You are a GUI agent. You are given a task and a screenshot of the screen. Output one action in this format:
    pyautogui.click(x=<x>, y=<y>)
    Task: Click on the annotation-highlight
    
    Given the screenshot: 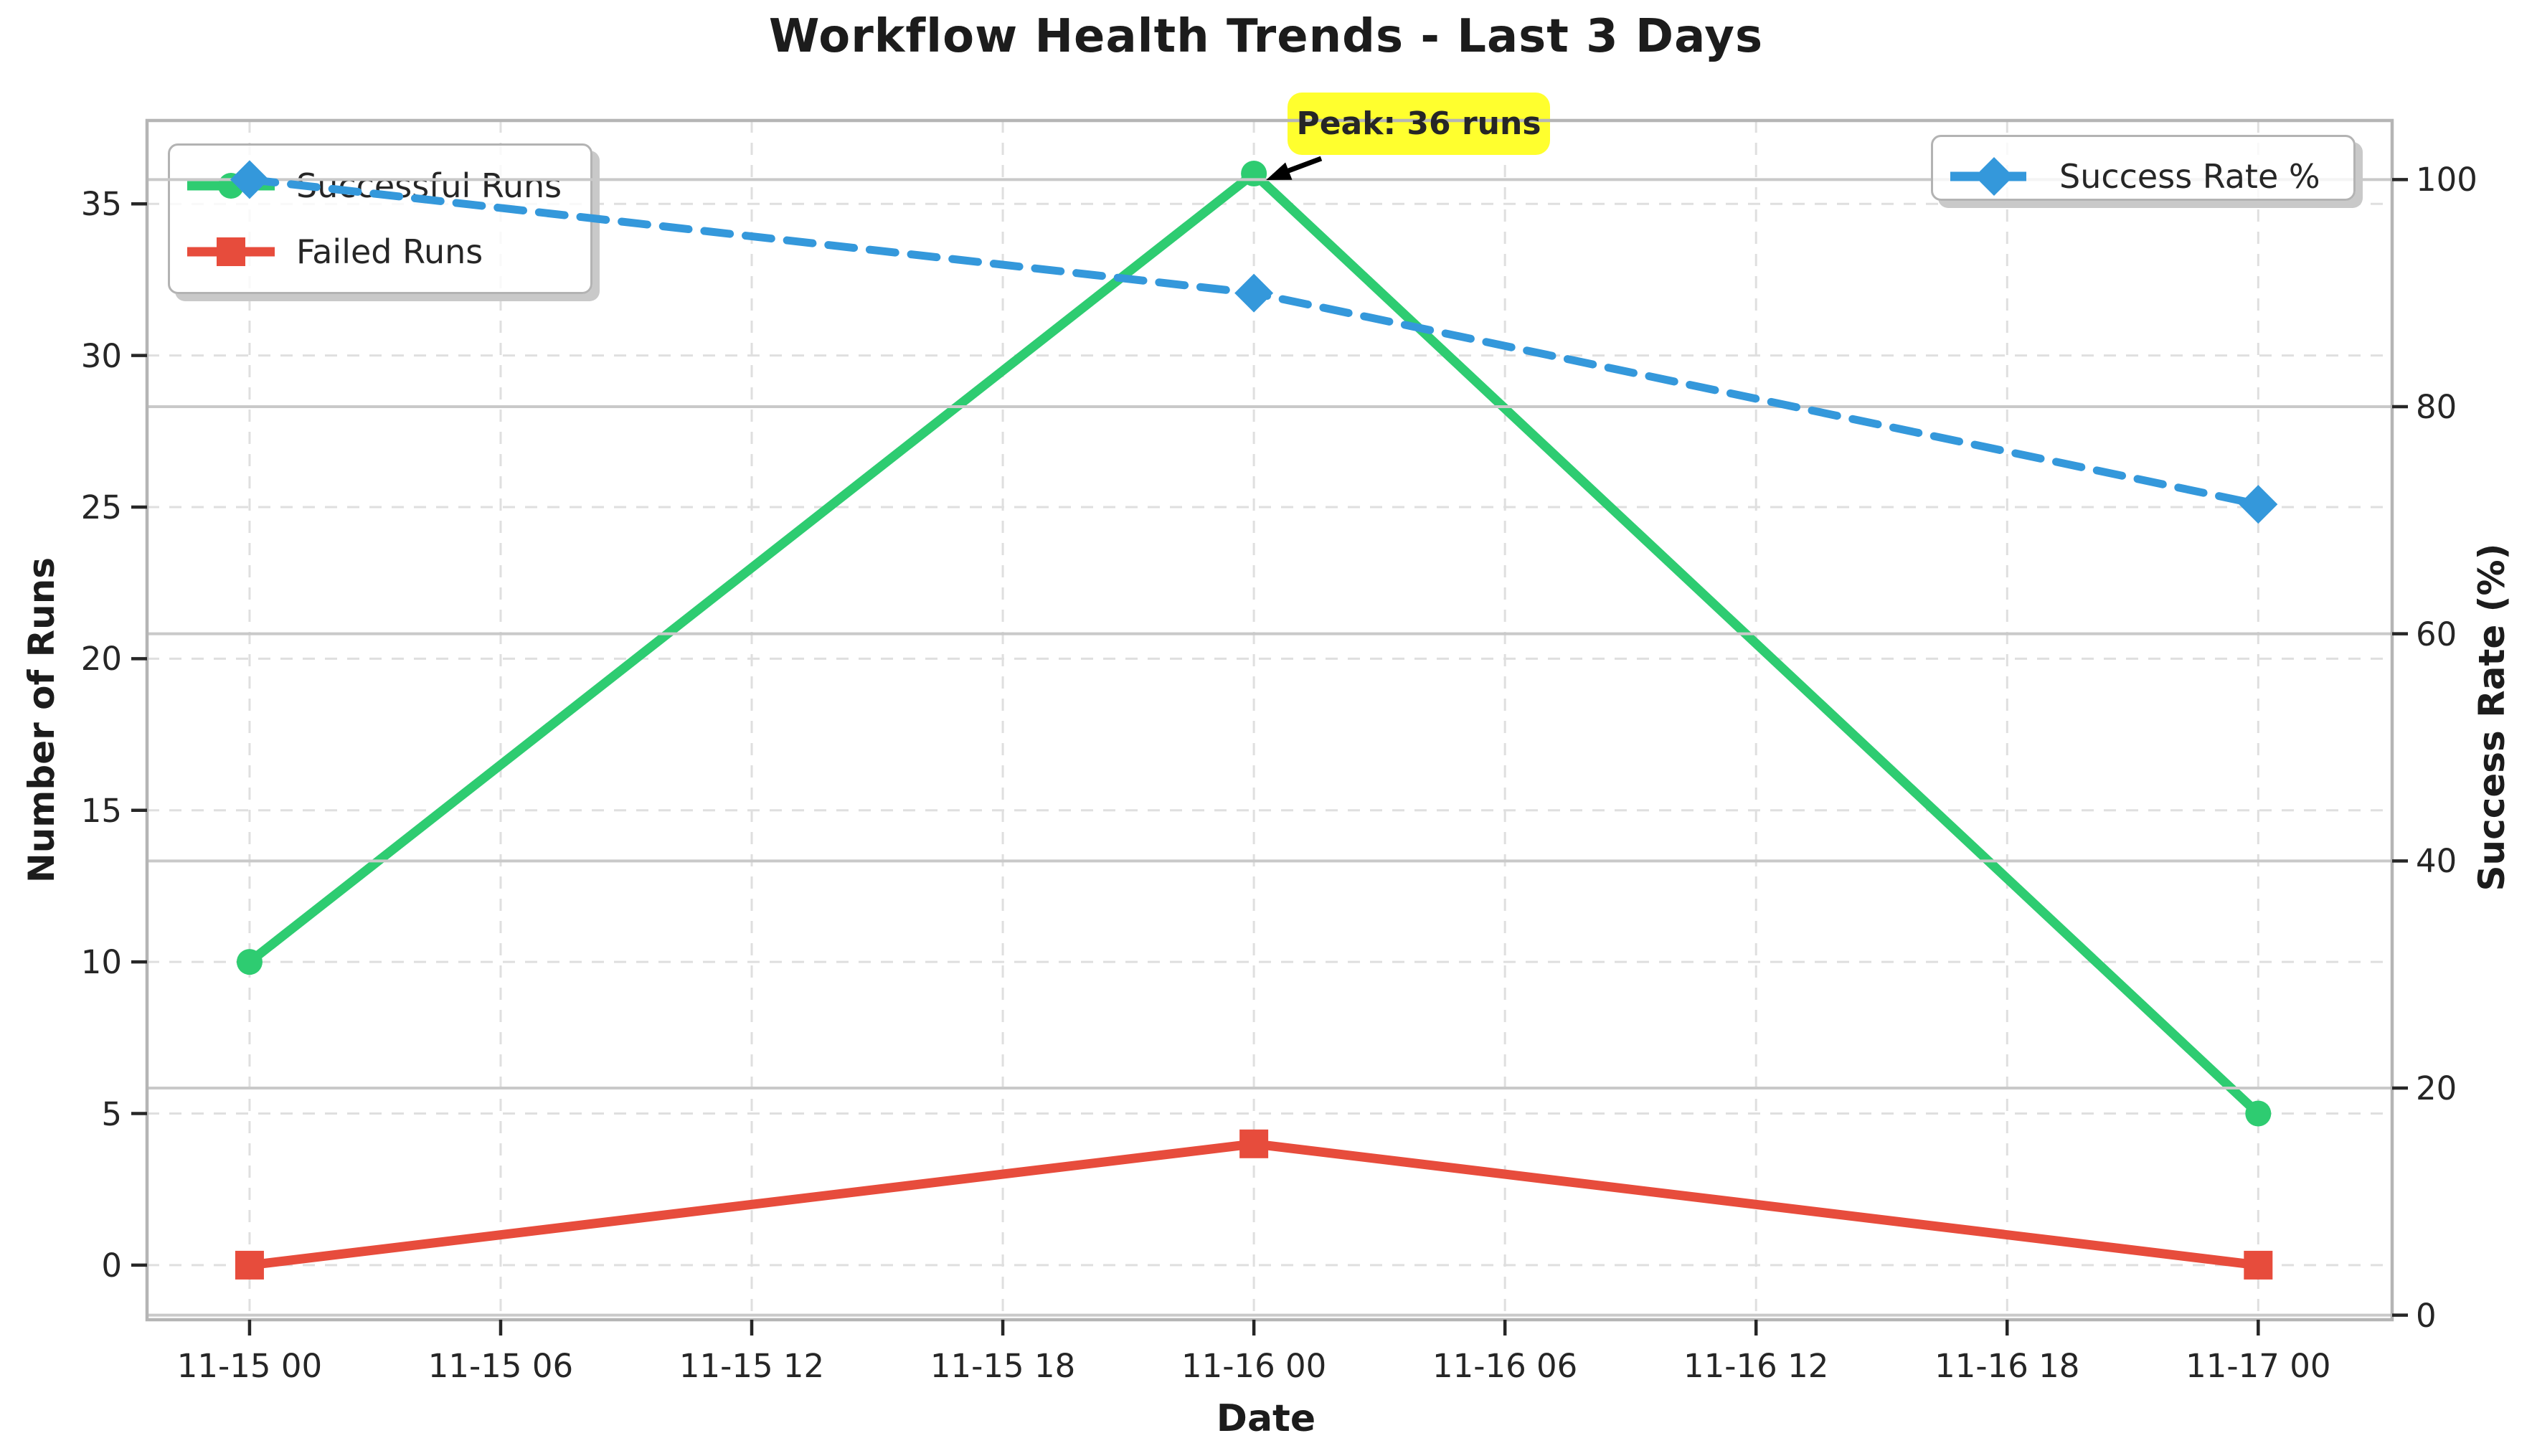 What is the action you would take?
    pyautogui.click(x=1419, y=124)
    